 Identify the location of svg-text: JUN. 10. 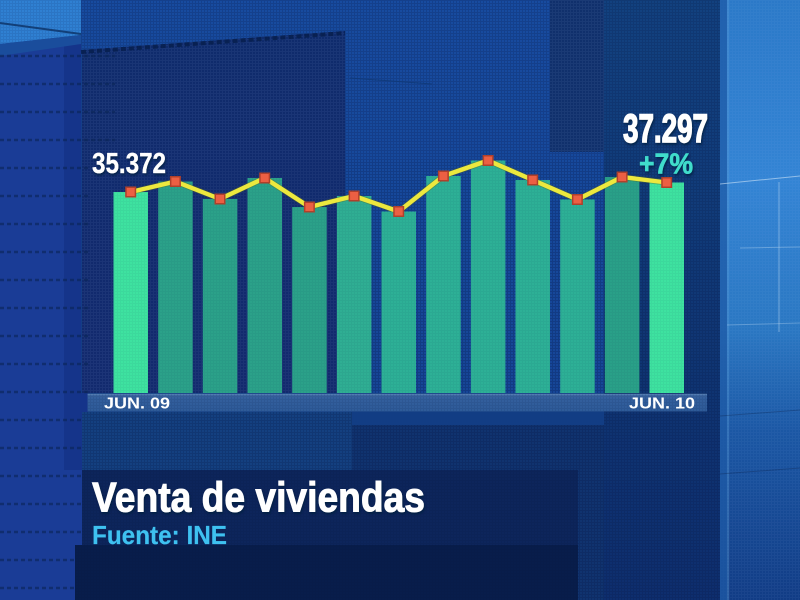
(662, 404).